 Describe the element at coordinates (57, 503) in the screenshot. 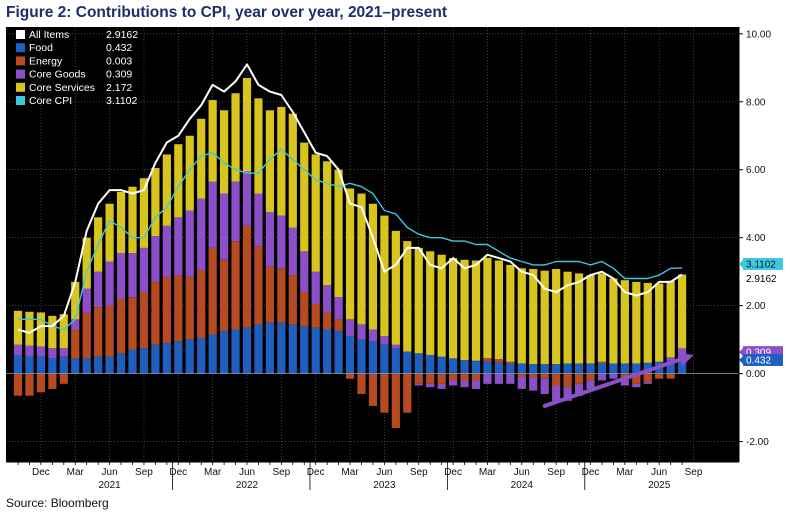

I see `source-note: Source: Bloomberg` at that location.